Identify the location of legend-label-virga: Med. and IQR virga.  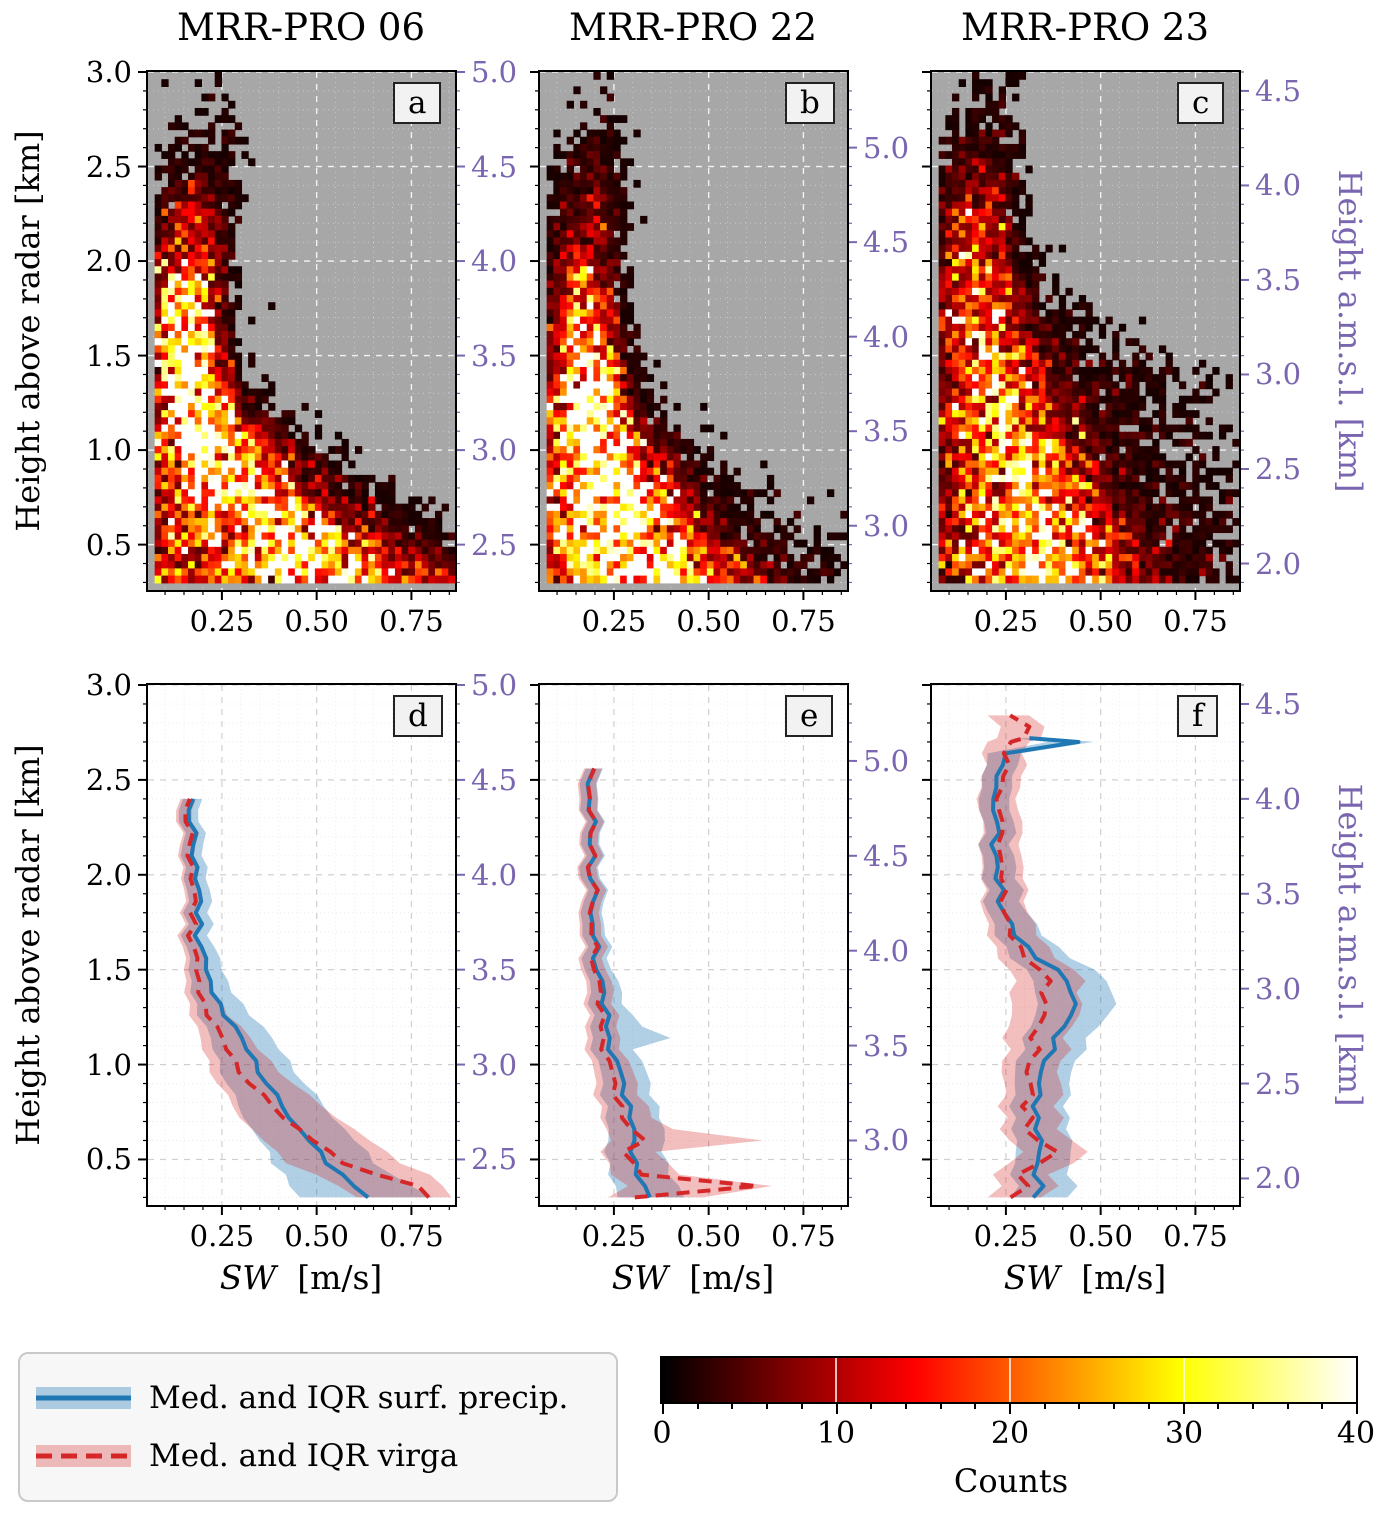
(304, 1456).